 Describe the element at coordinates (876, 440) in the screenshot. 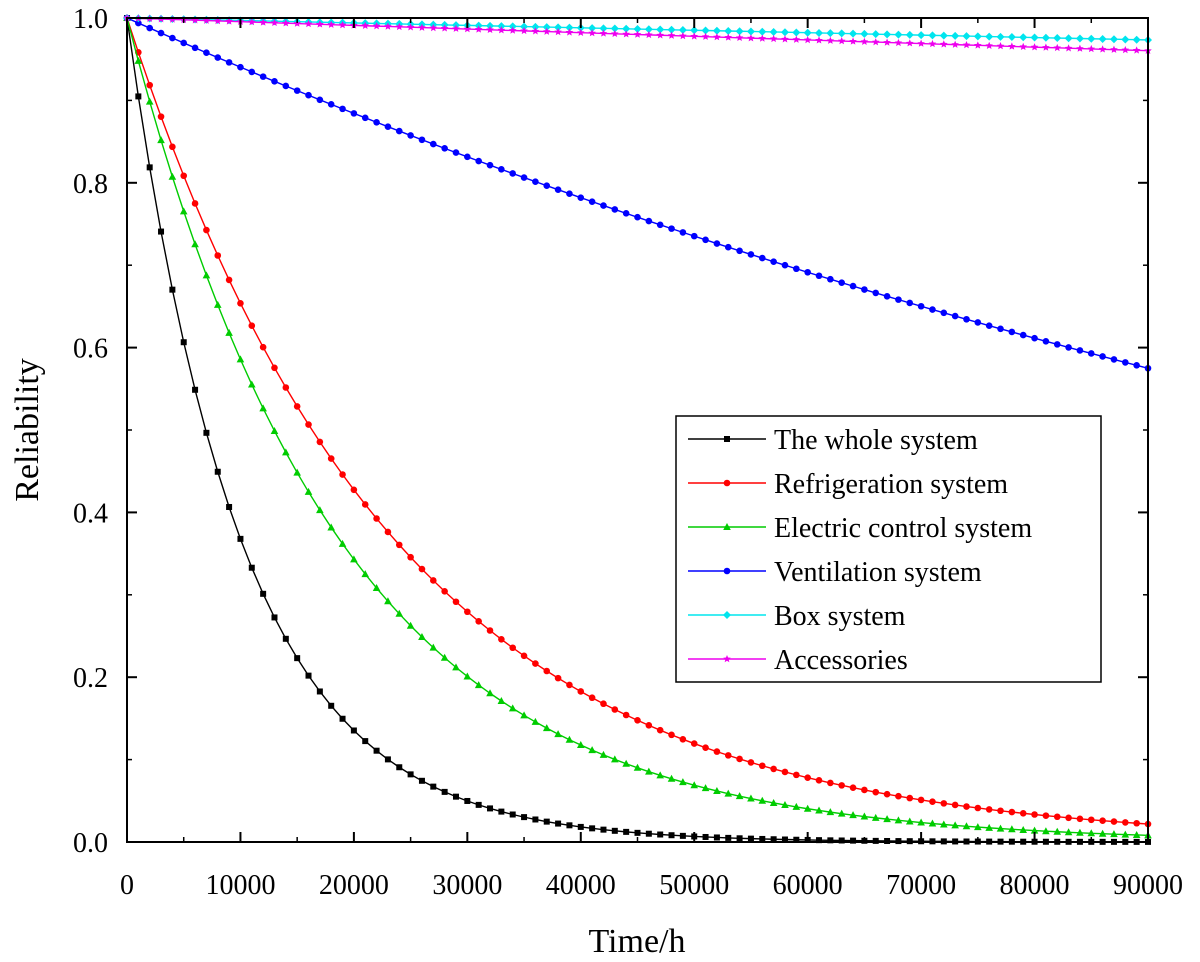

I see `legend-label: The whole system` at that location.